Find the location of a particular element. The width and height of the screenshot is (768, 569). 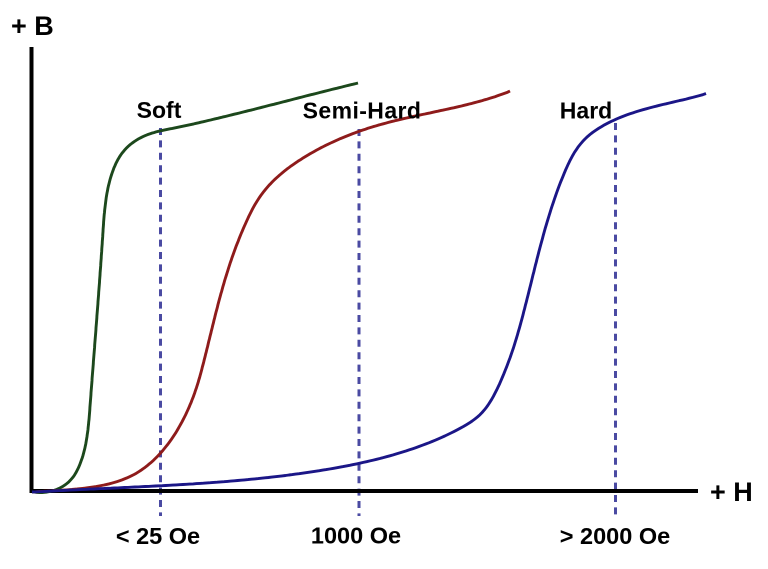

svg-text: > 2000 Oe is located at coordinates (615, 536).